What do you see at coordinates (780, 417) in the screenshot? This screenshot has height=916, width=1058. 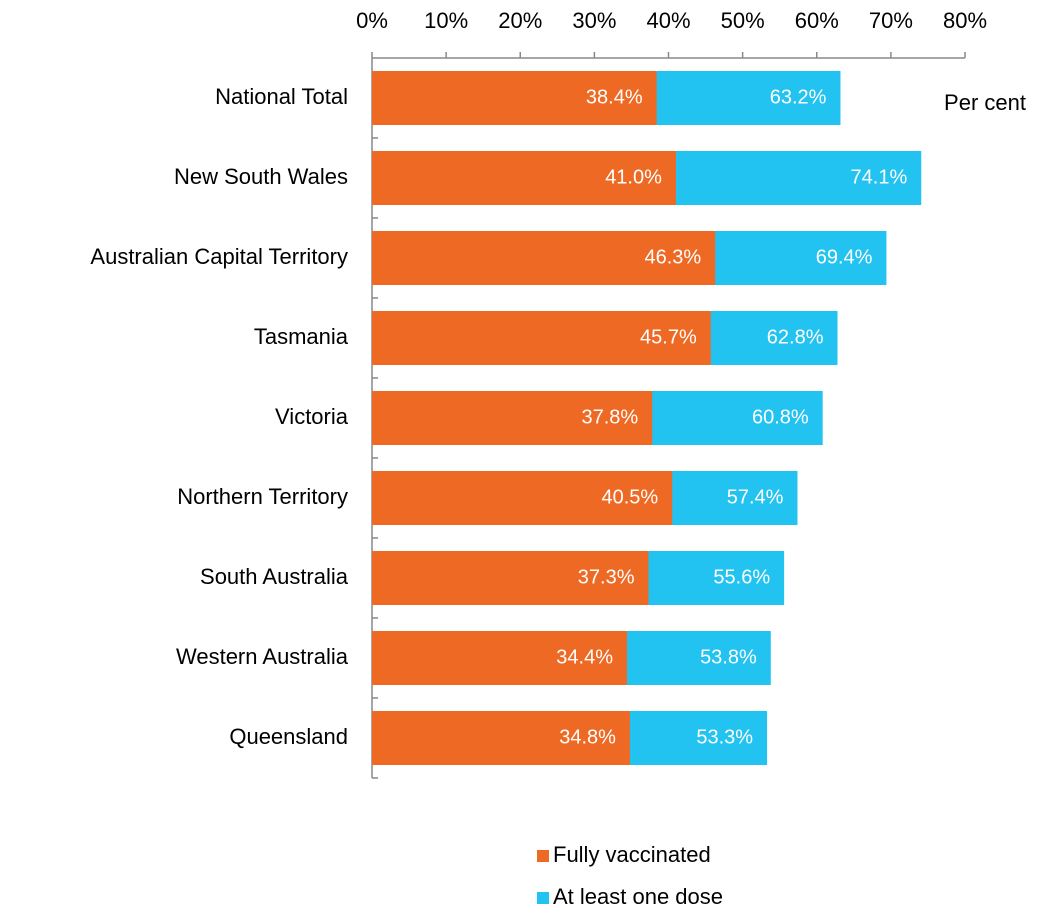 I see `value-label: 60.8%` at bounding box center [780, 417].